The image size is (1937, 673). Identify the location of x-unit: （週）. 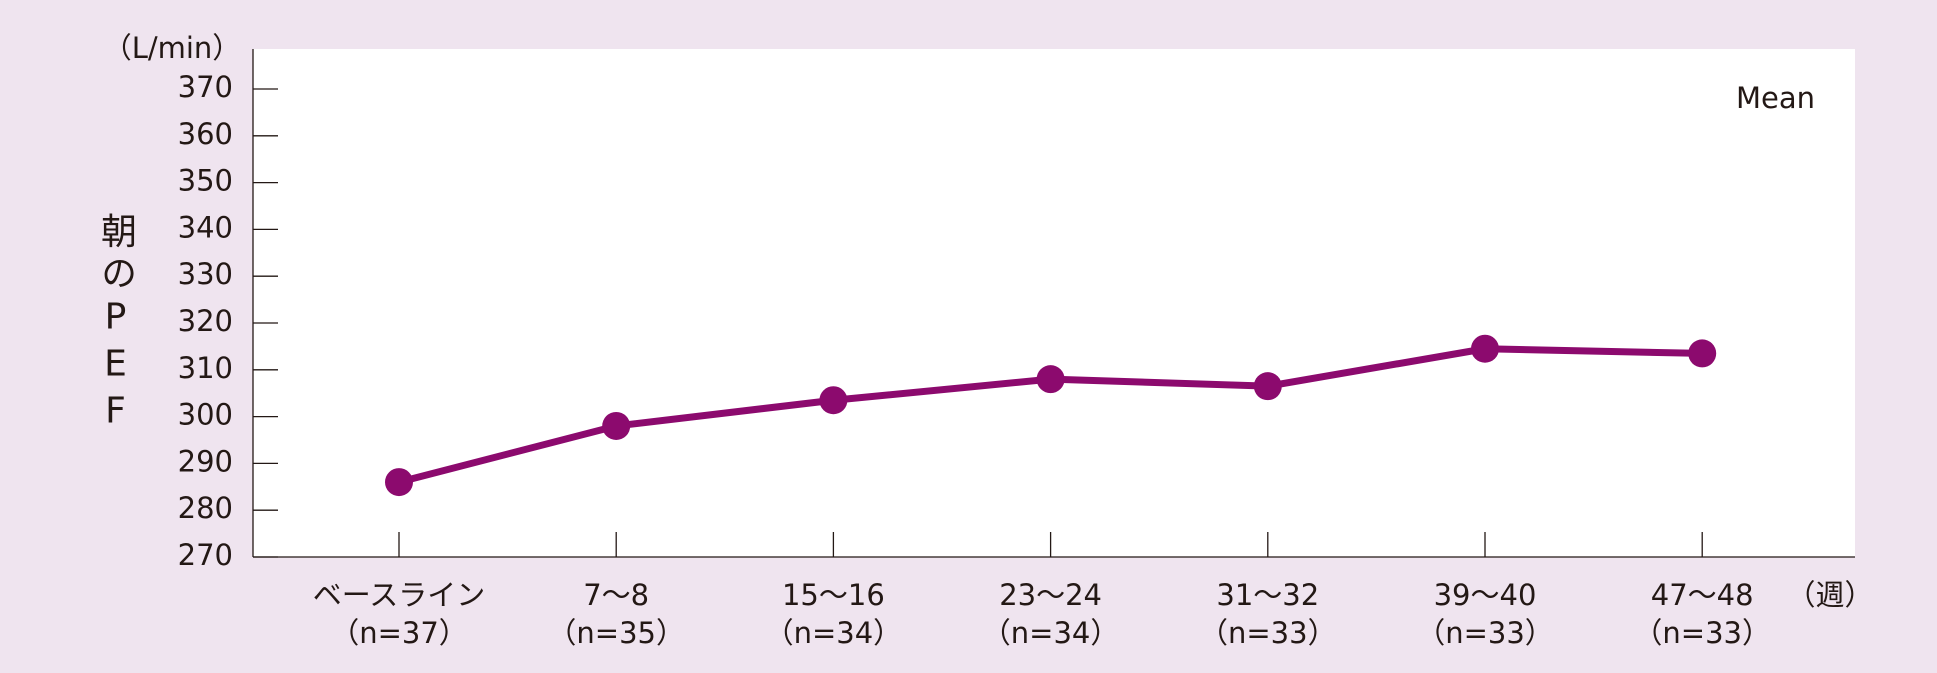
(1829, 595).